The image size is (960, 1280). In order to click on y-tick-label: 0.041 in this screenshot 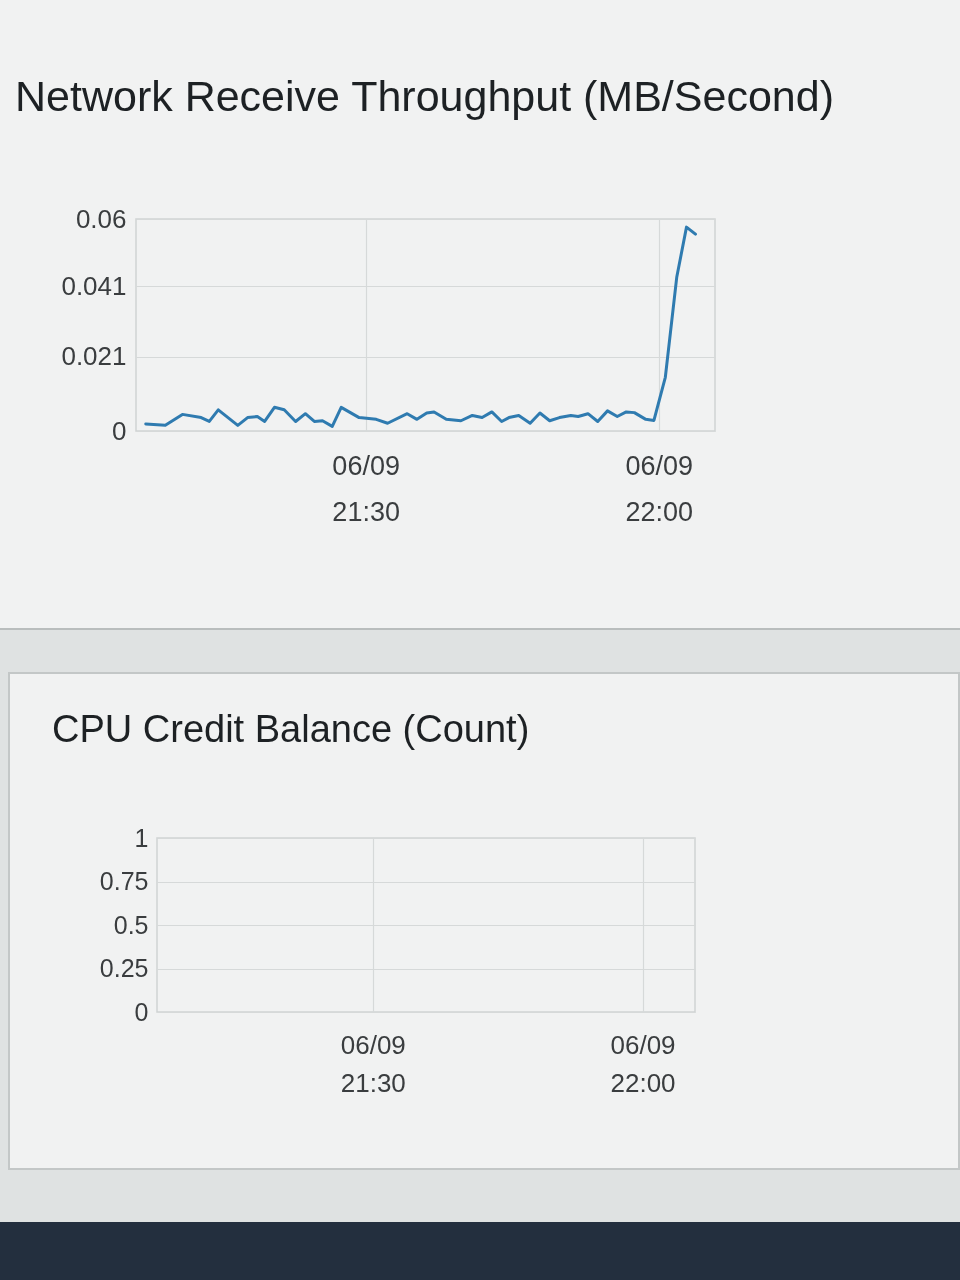, I will do `click(94, 285)`.